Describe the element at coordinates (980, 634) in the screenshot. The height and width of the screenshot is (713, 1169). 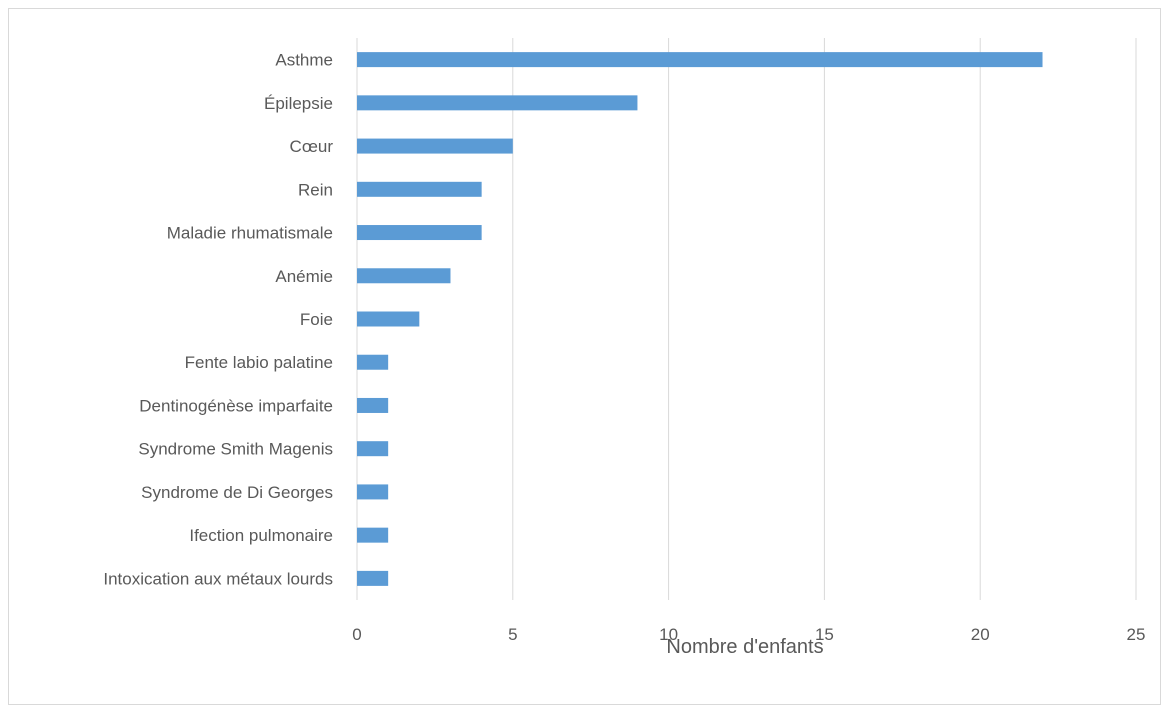
I see `x-tick-label: 20` at that location.